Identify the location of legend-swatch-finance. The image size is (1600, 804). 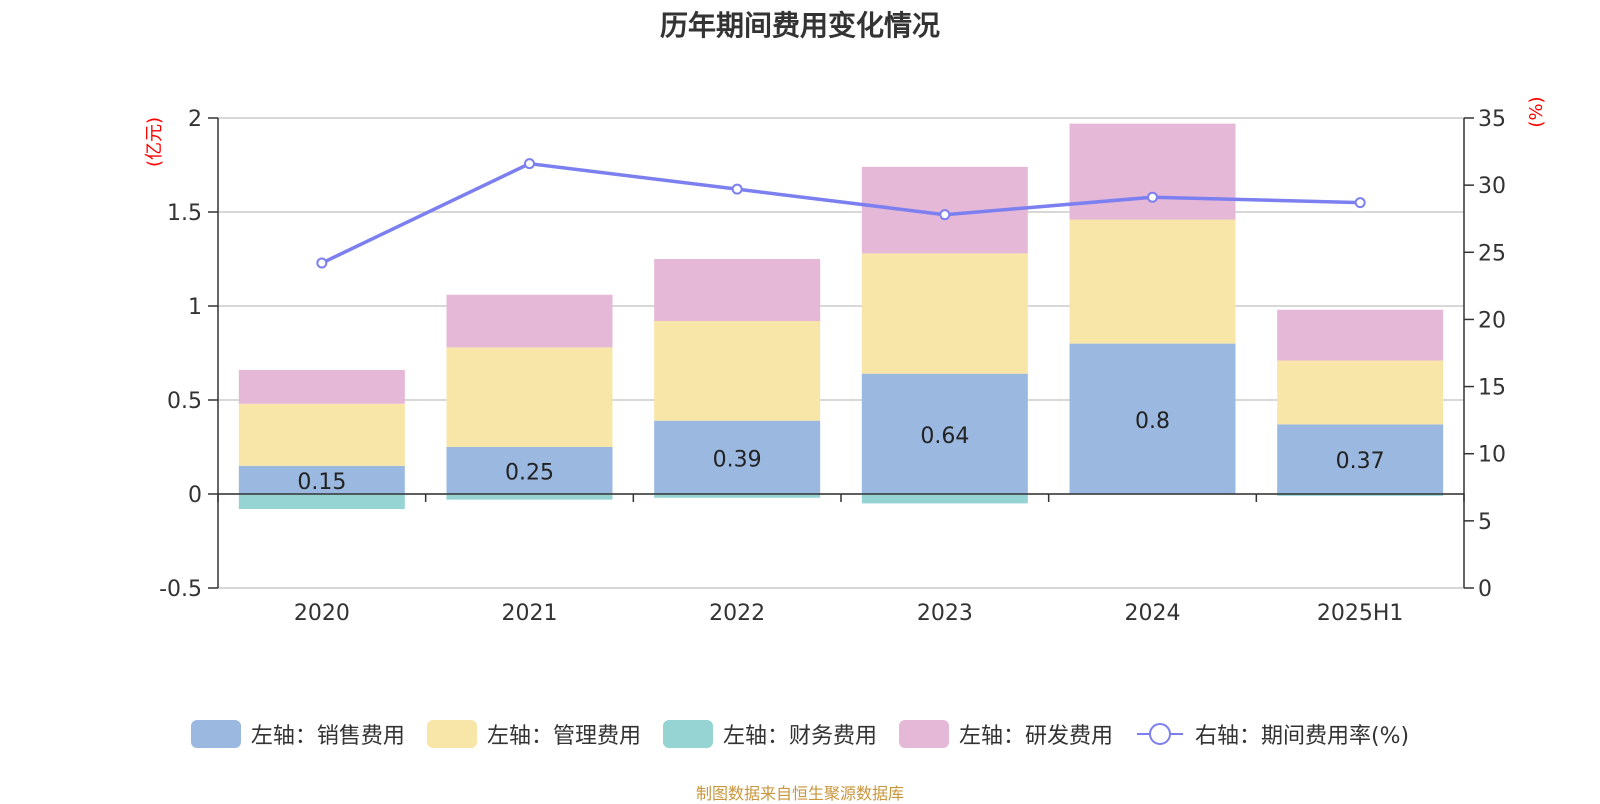
(687, 734).